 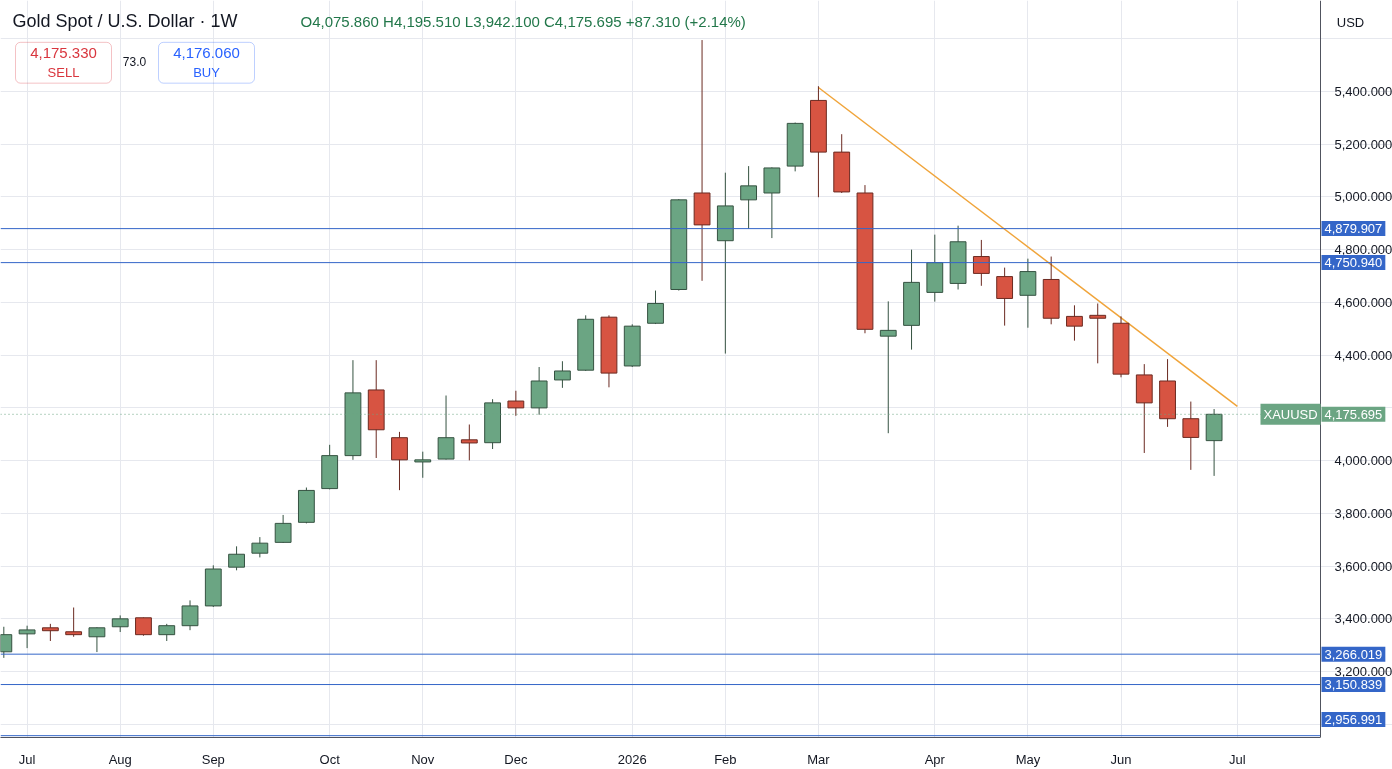 I want to click on annotation: XAUUSD, so click(x=1290, y=414).